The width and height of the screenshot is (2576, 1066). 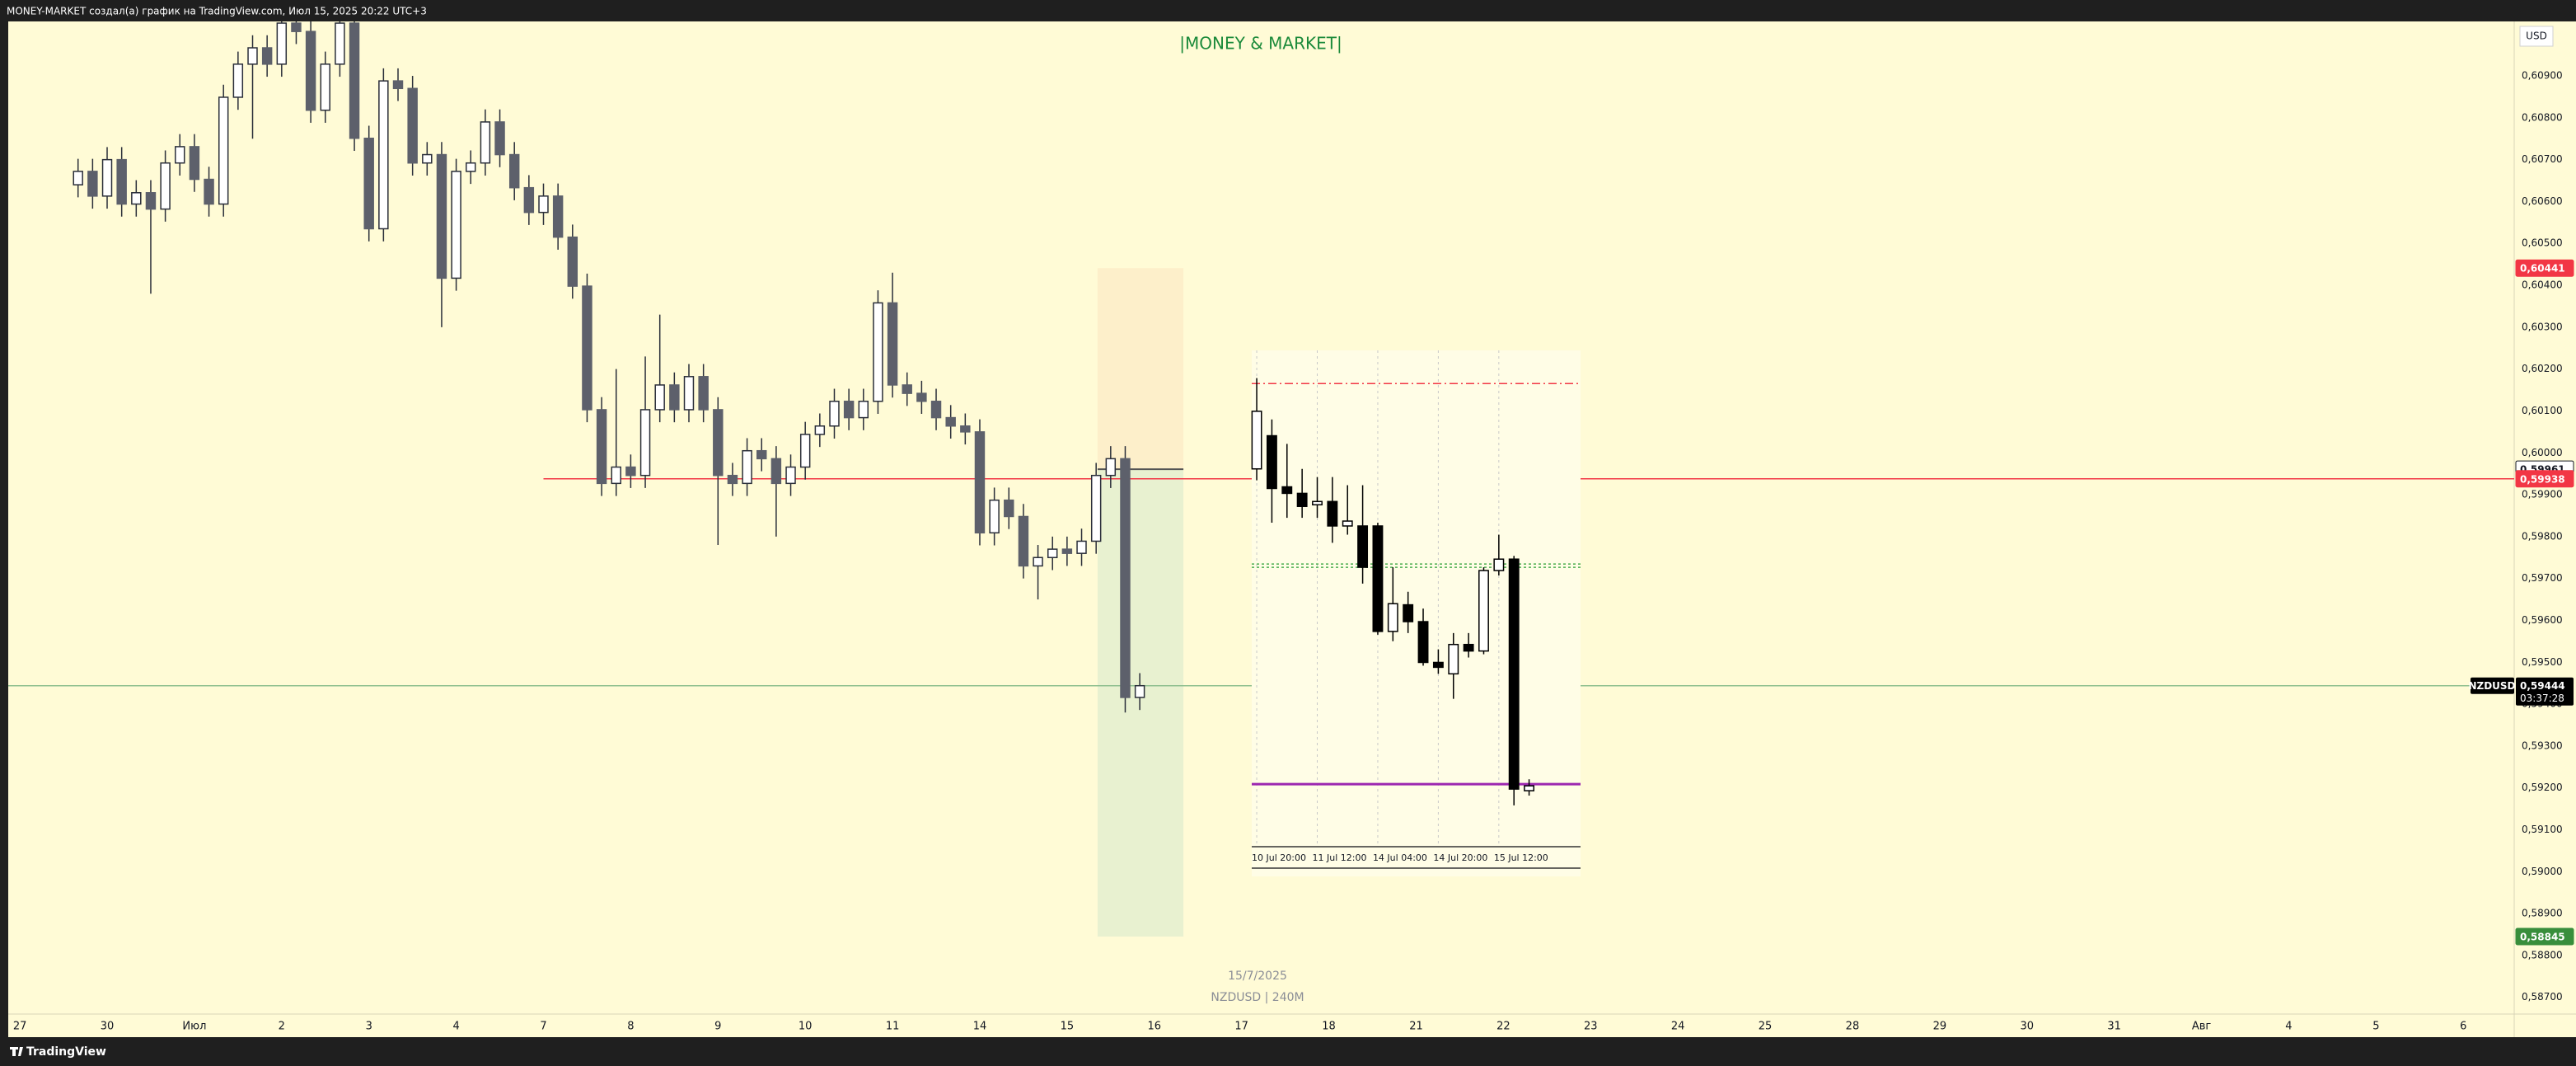 I want to click on symbol-label: NZDUSD, so click(x=2491, y=686).